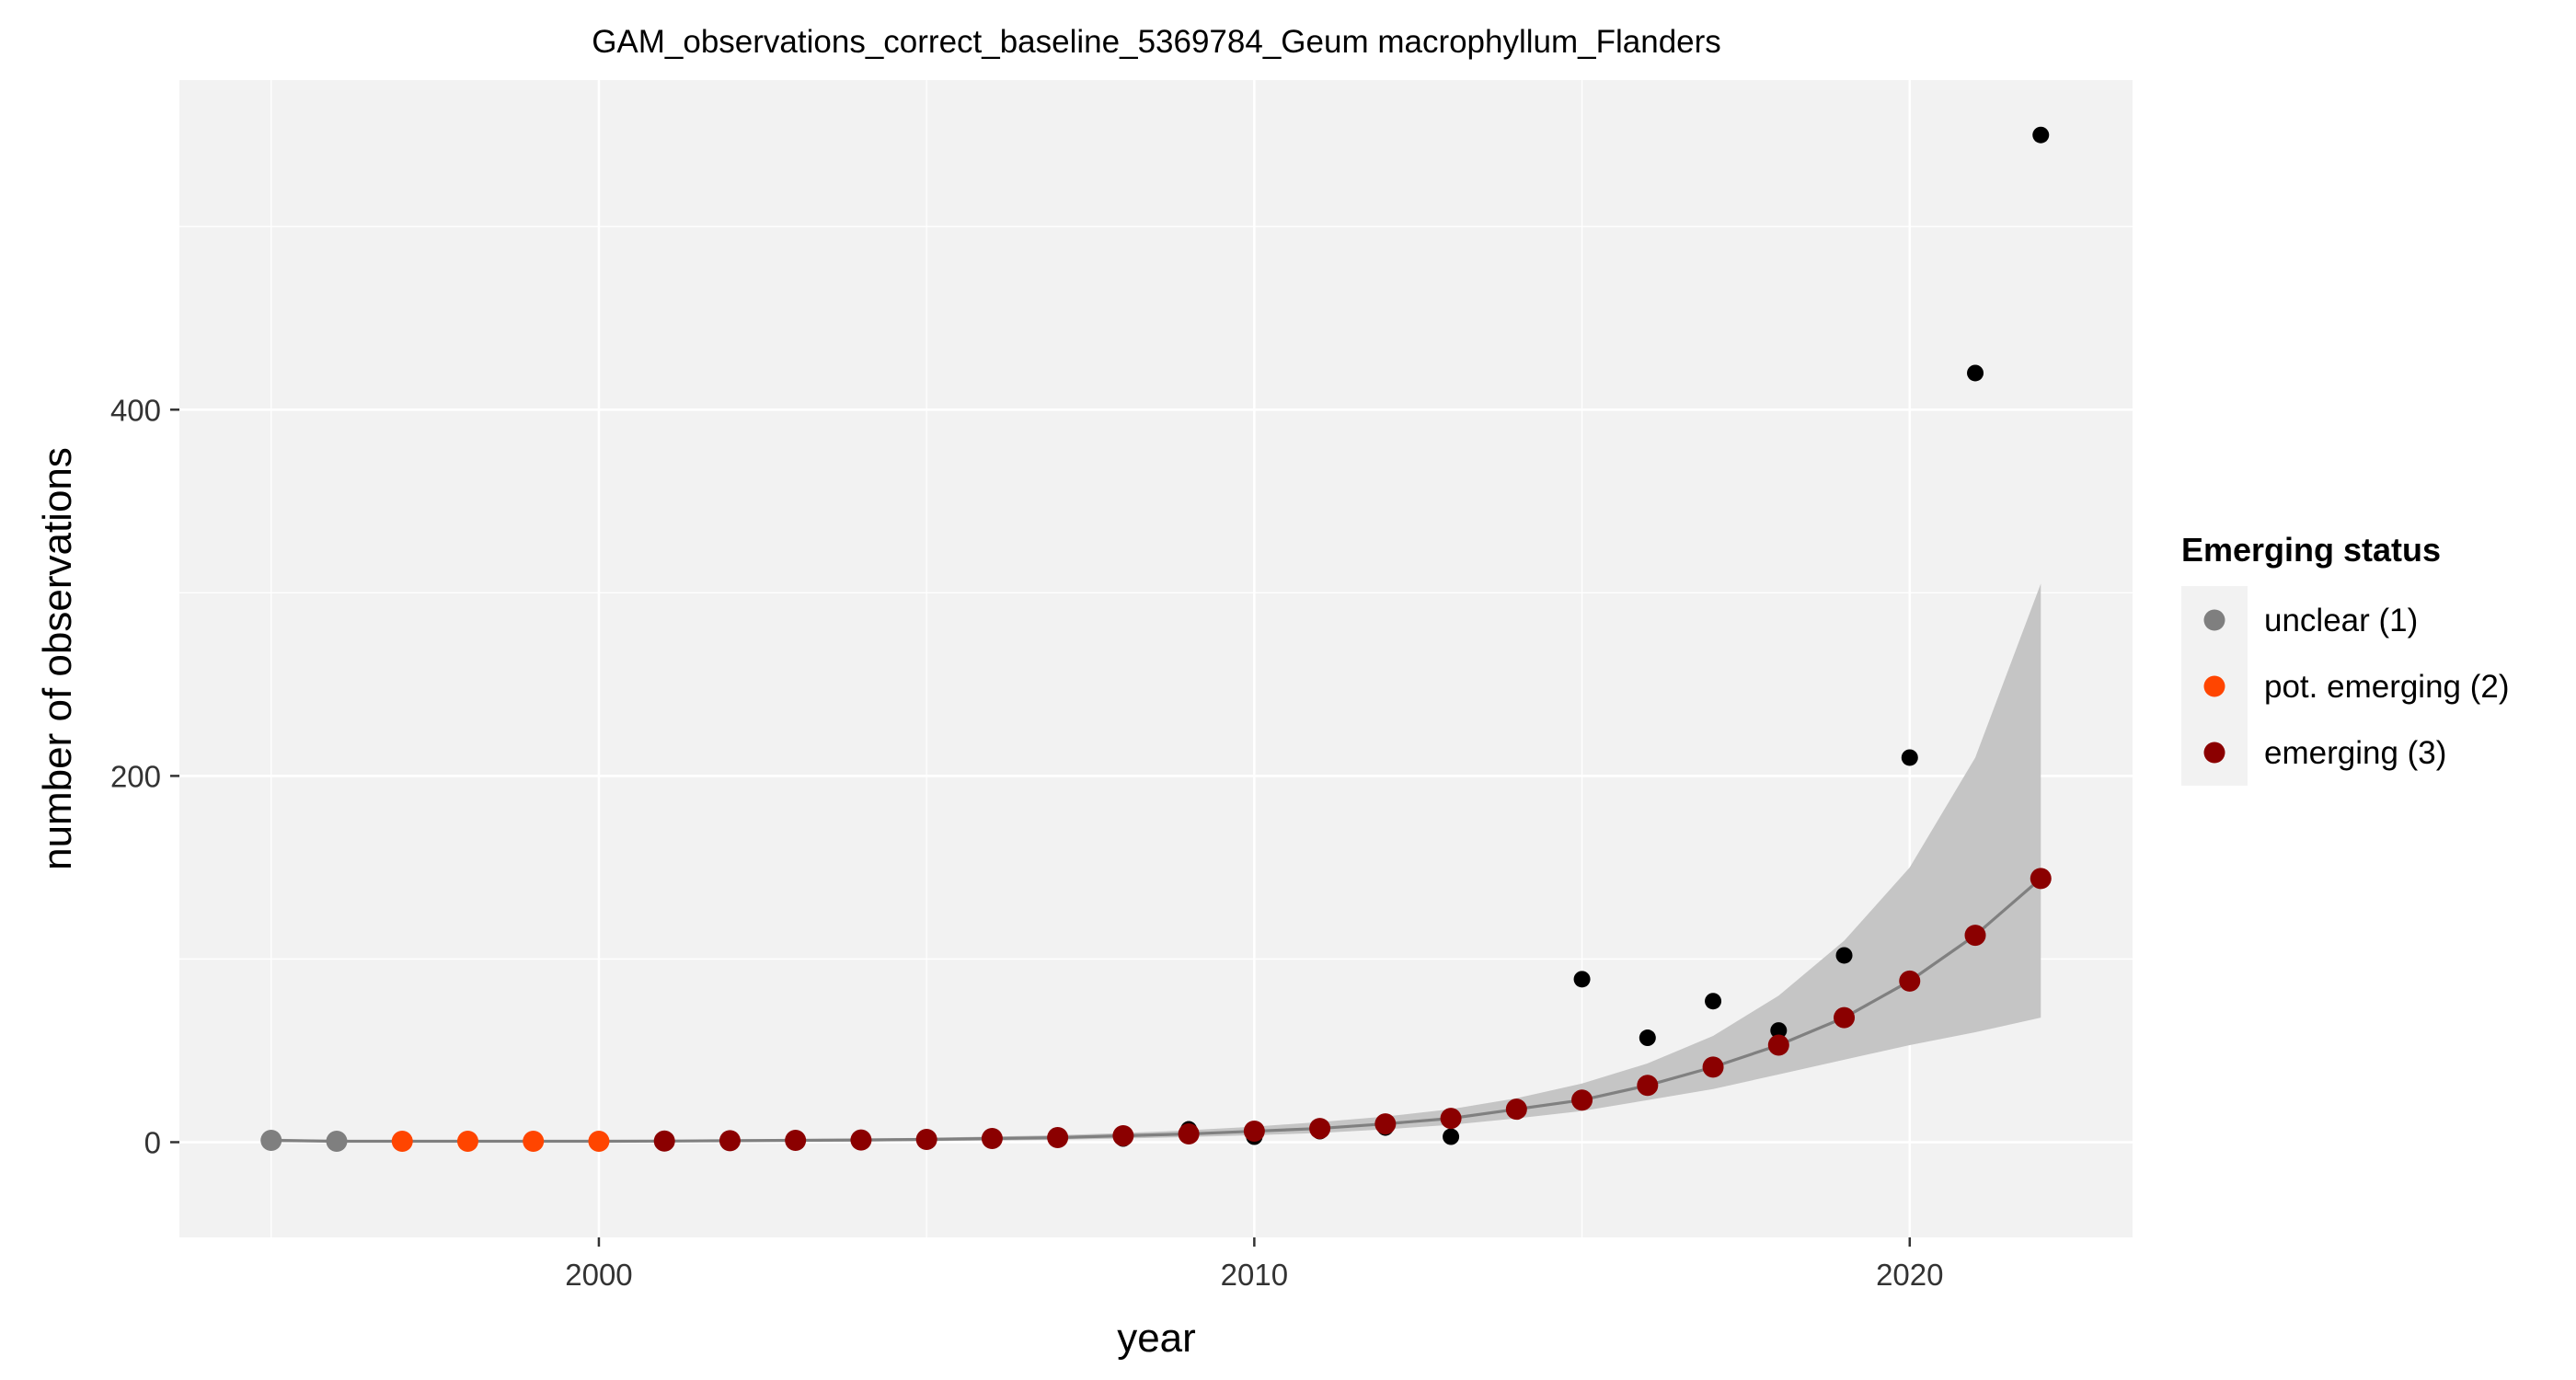  What do you see at coordinates (2341, 620) in the screenshot?
I see `legend-label: unclear (1)` at bounding box center [2341, 620].